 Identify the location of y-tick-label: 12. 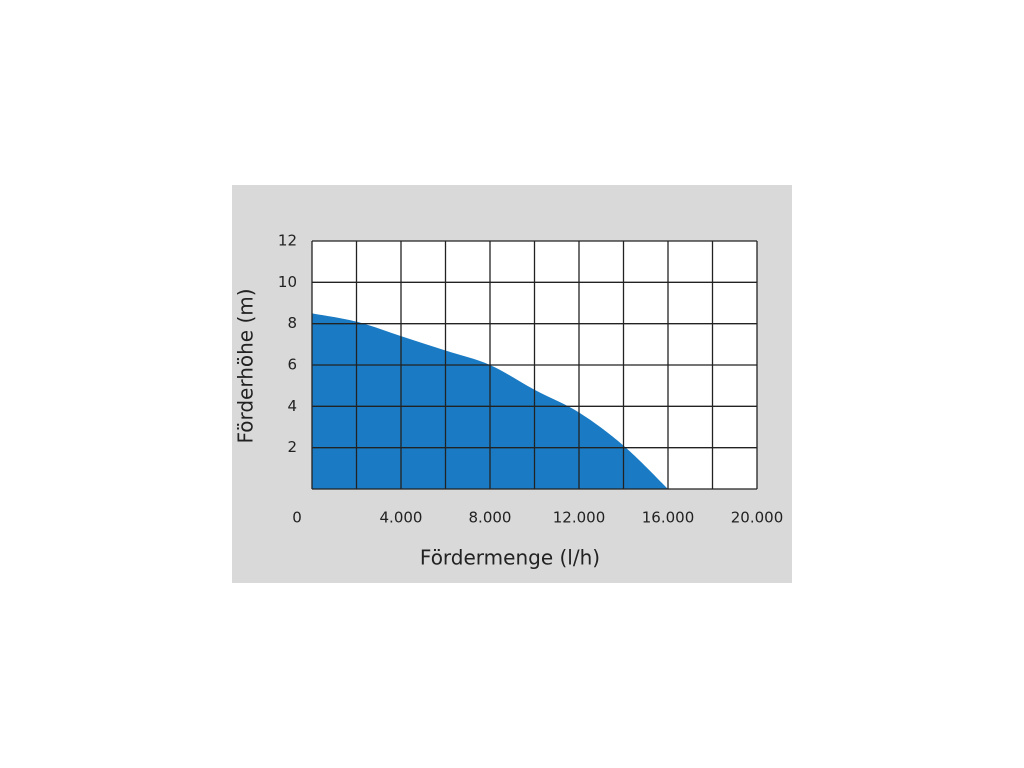
(287, 241).